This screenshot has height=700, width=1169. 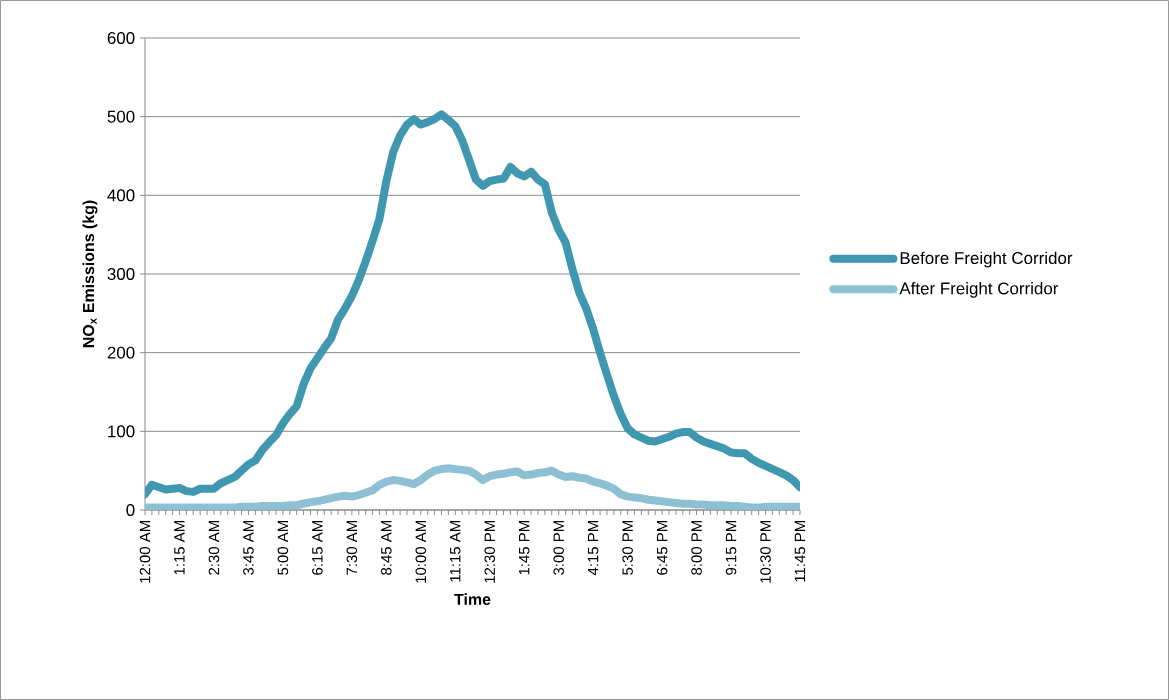 I want to click on x-tick-label: 7:30 AM, so click(x=352, y=548).